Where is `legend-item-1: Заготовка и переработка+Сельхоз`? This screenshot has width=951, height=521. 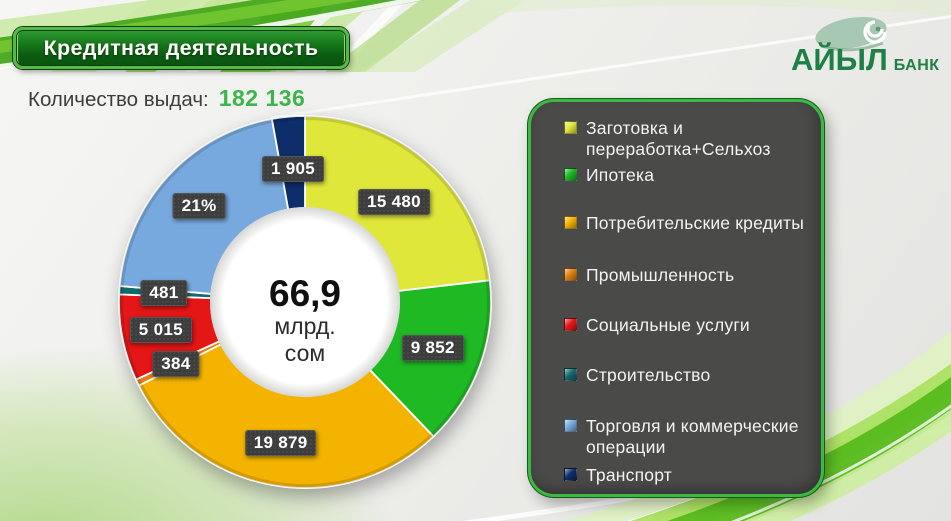 legend-item-1: Заготовка и переработка+Сельхоз is located at coordinates (686, 139).